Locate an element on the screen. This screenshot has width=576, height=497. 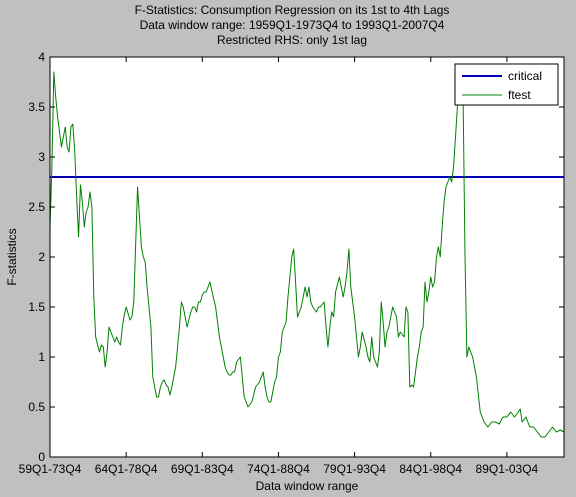
y-tick-label: 0 is located at coordinates (41, 457).